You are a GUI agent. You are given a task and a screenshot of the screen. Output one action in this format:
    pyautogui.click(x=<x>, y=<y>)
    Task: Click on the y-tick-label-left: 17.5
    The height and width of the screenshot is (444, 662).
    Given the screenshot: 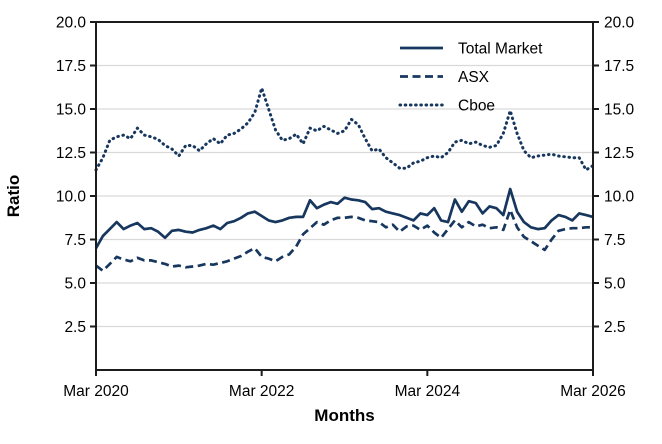 What is the action you would take?
    pyautogui.click(x=71, y=66)
    